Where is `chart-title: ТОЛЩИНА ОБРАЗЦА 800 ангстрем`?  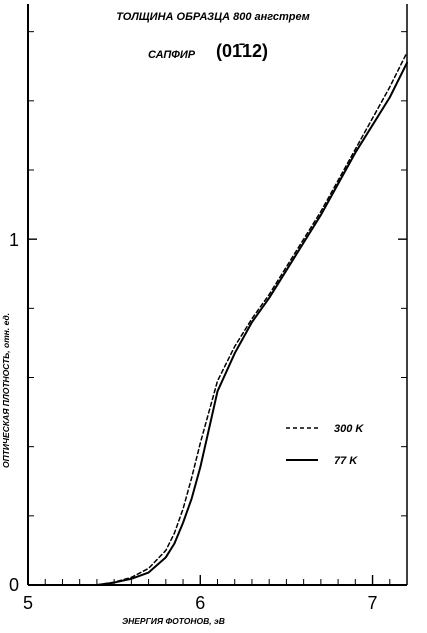 chart-title: ТОЛЩИНА ОБРАЗЦА 800 ангстрем is located at coordinates (213, 17).